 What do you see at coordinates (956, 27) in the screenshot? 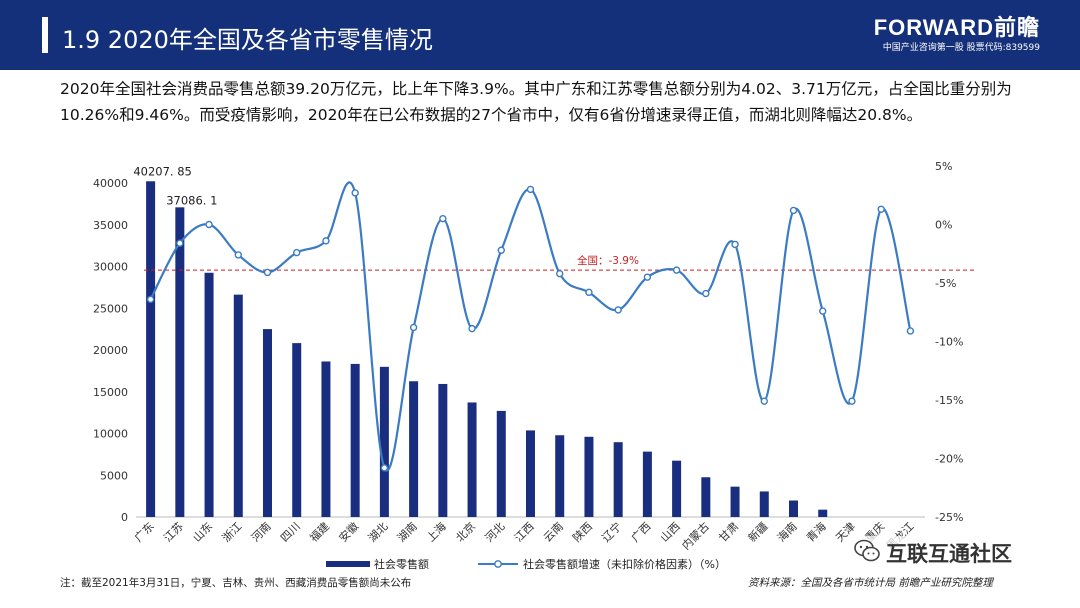
I see `brand-name: FORWARD前瞻` at bounding box center [956, 27].